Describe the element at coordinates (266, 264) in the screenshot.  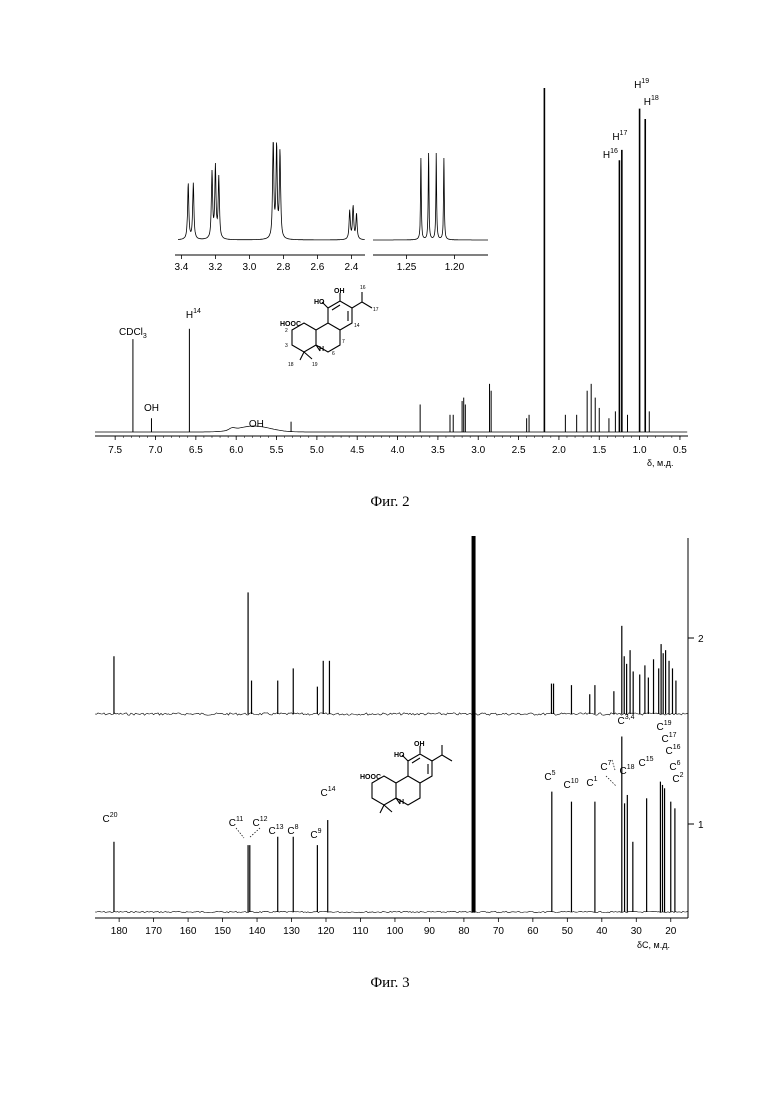
I see `inset1-ticks: 3.4 3.2 3.0 2.8 2.6 2.4` at that location.